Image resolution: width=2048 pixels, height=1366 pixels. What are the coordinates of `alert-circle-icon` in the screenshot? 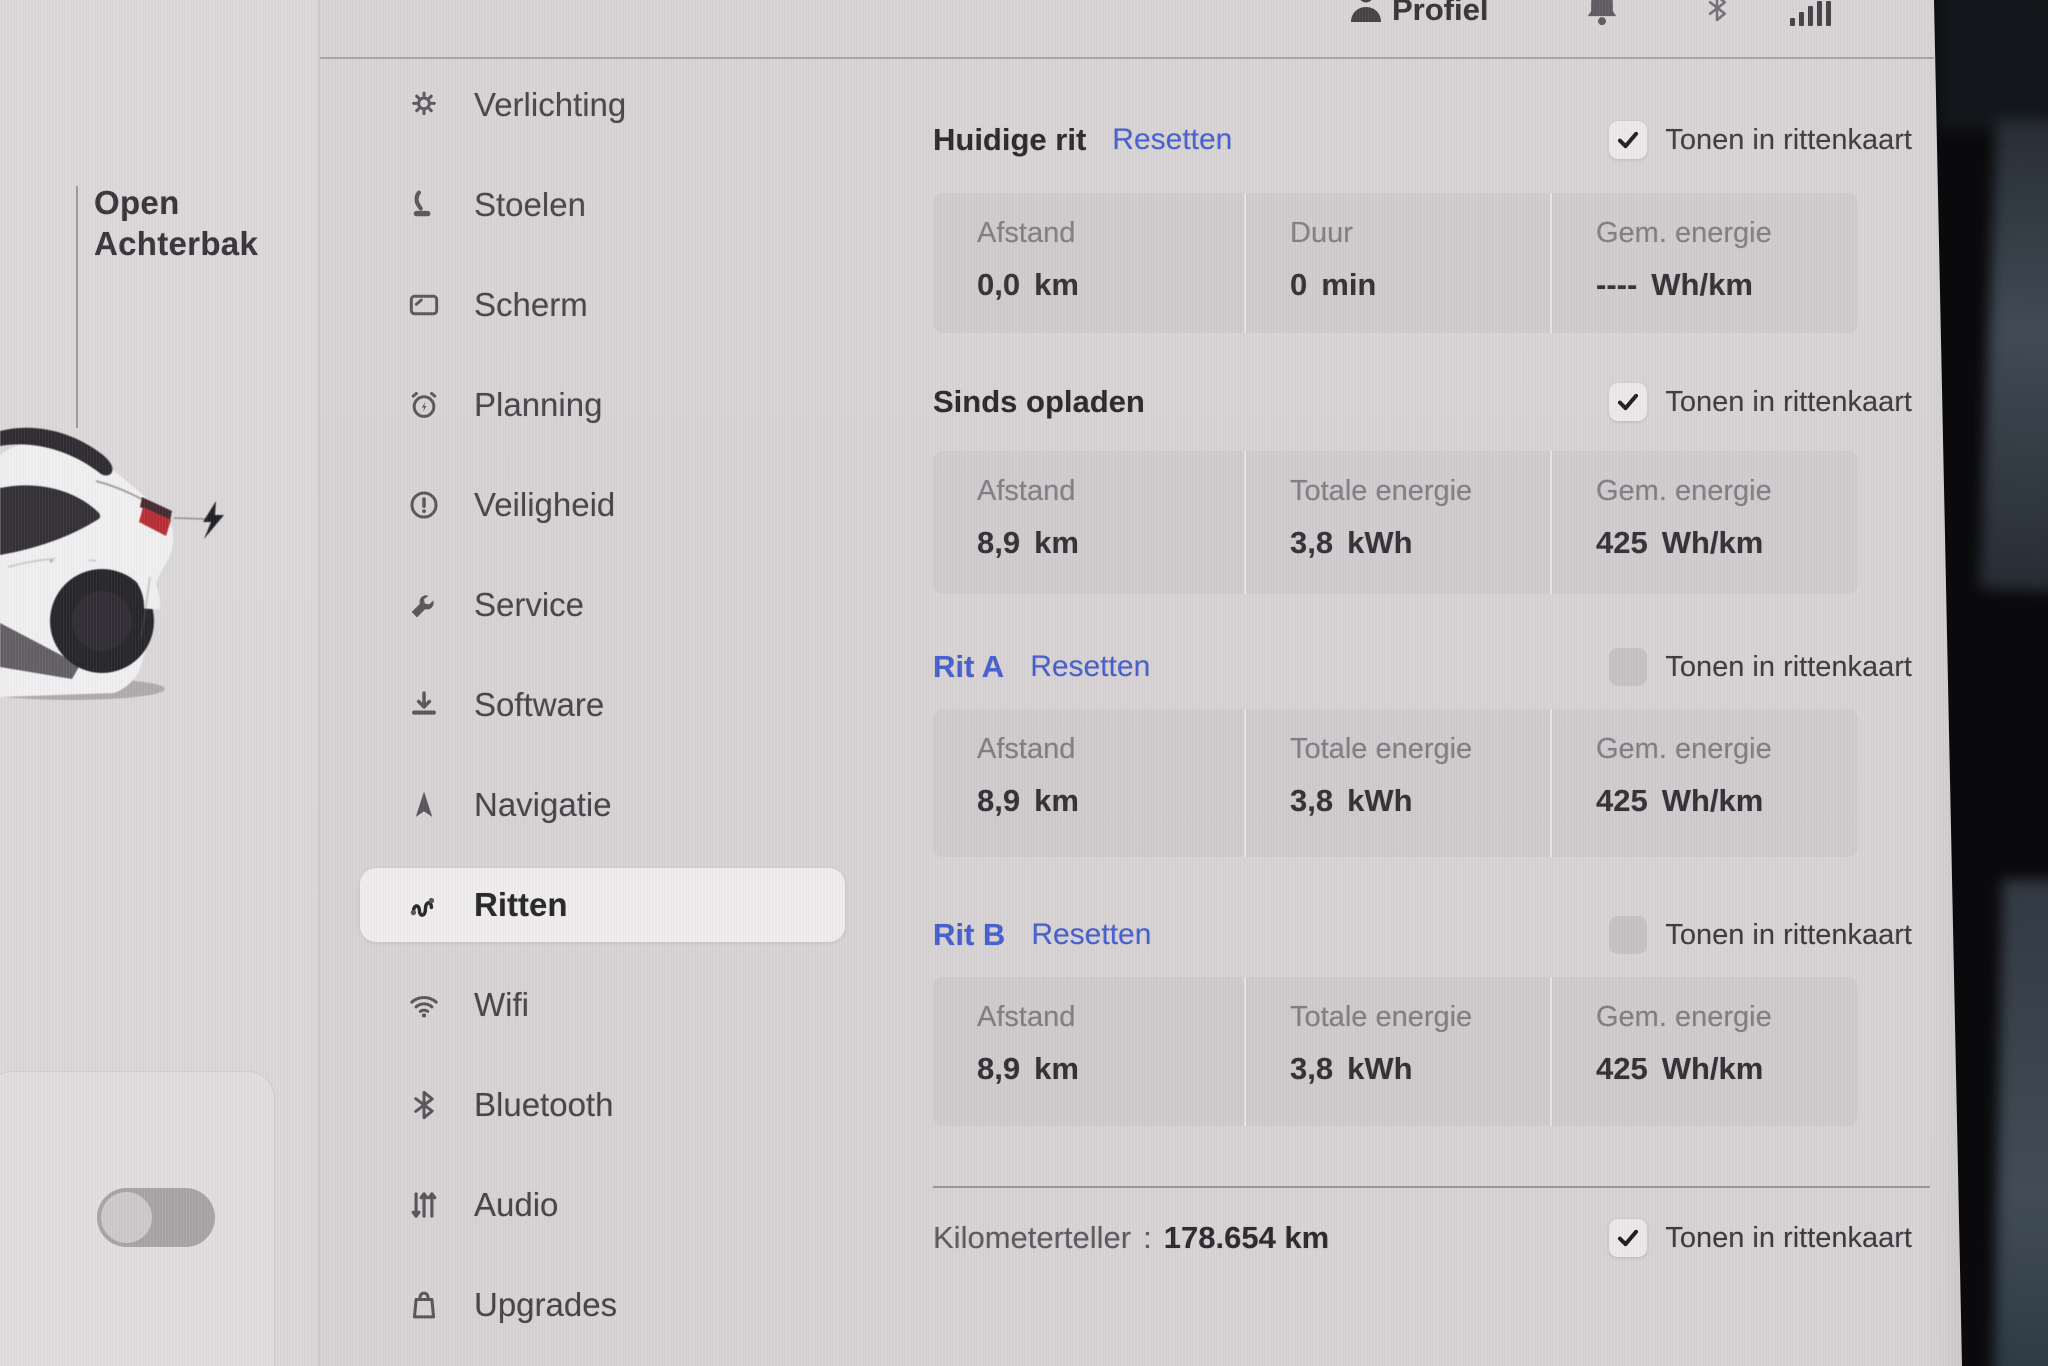 It's located at (424, 505).